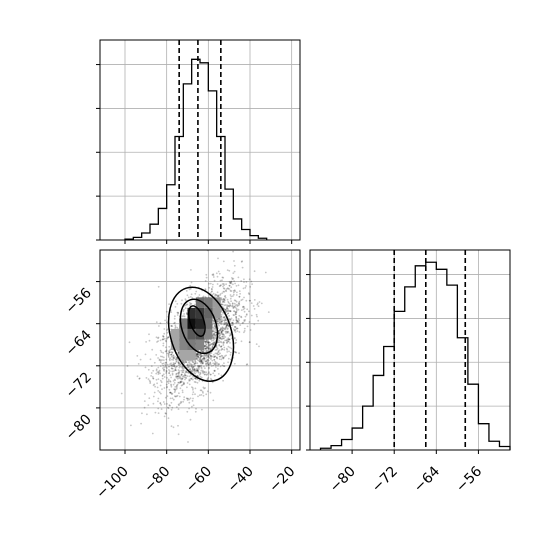  I want to click on x-tick-label: −72, so click(385, 480).